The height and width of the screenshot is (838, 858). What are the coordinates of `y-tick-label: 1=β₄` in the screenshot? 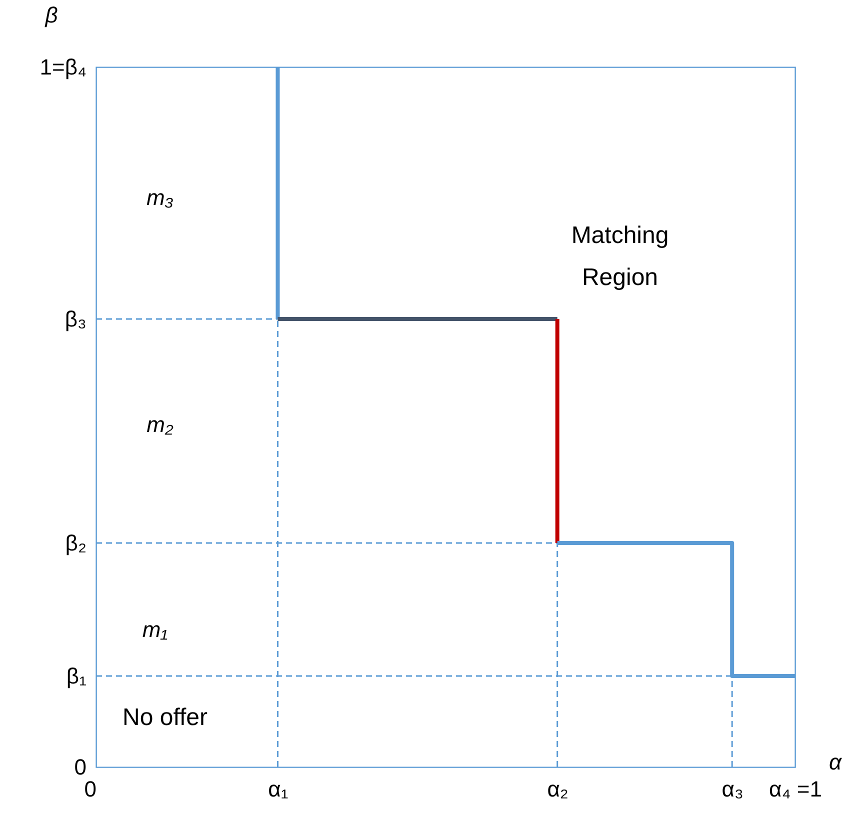 It's located at (63, 67).